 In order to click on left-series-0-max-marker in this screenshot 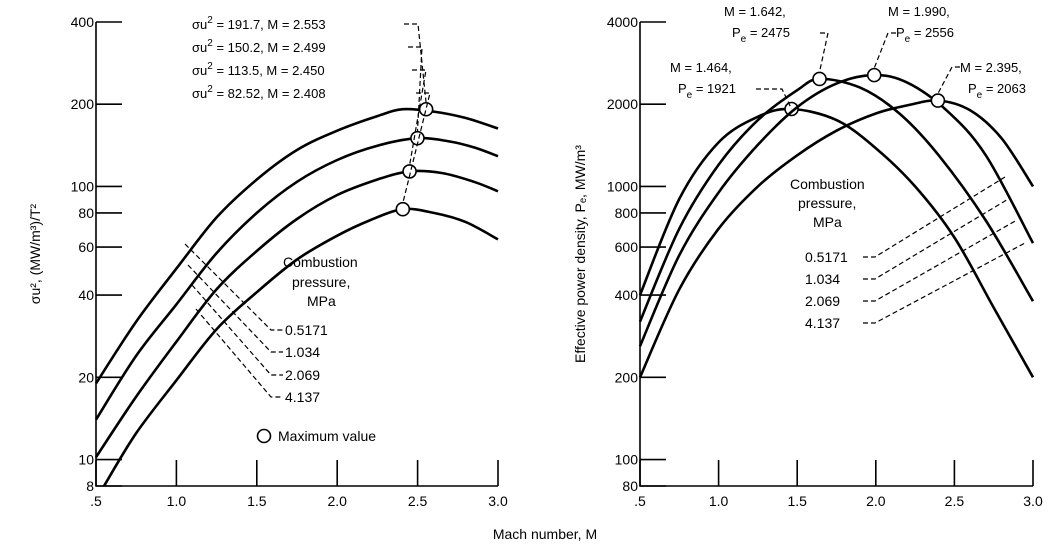, I will do `click(426, 109)`.